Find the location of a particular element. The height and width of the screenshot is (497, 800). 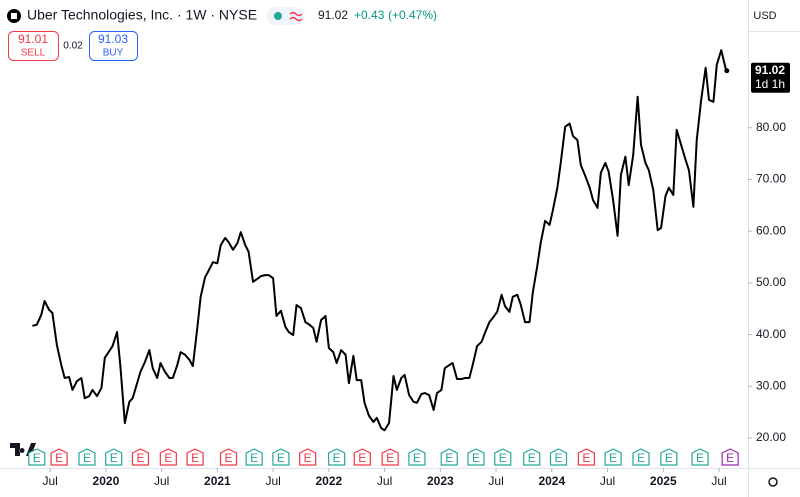

symbol-logo-inner is located at coordinates (14, 16).